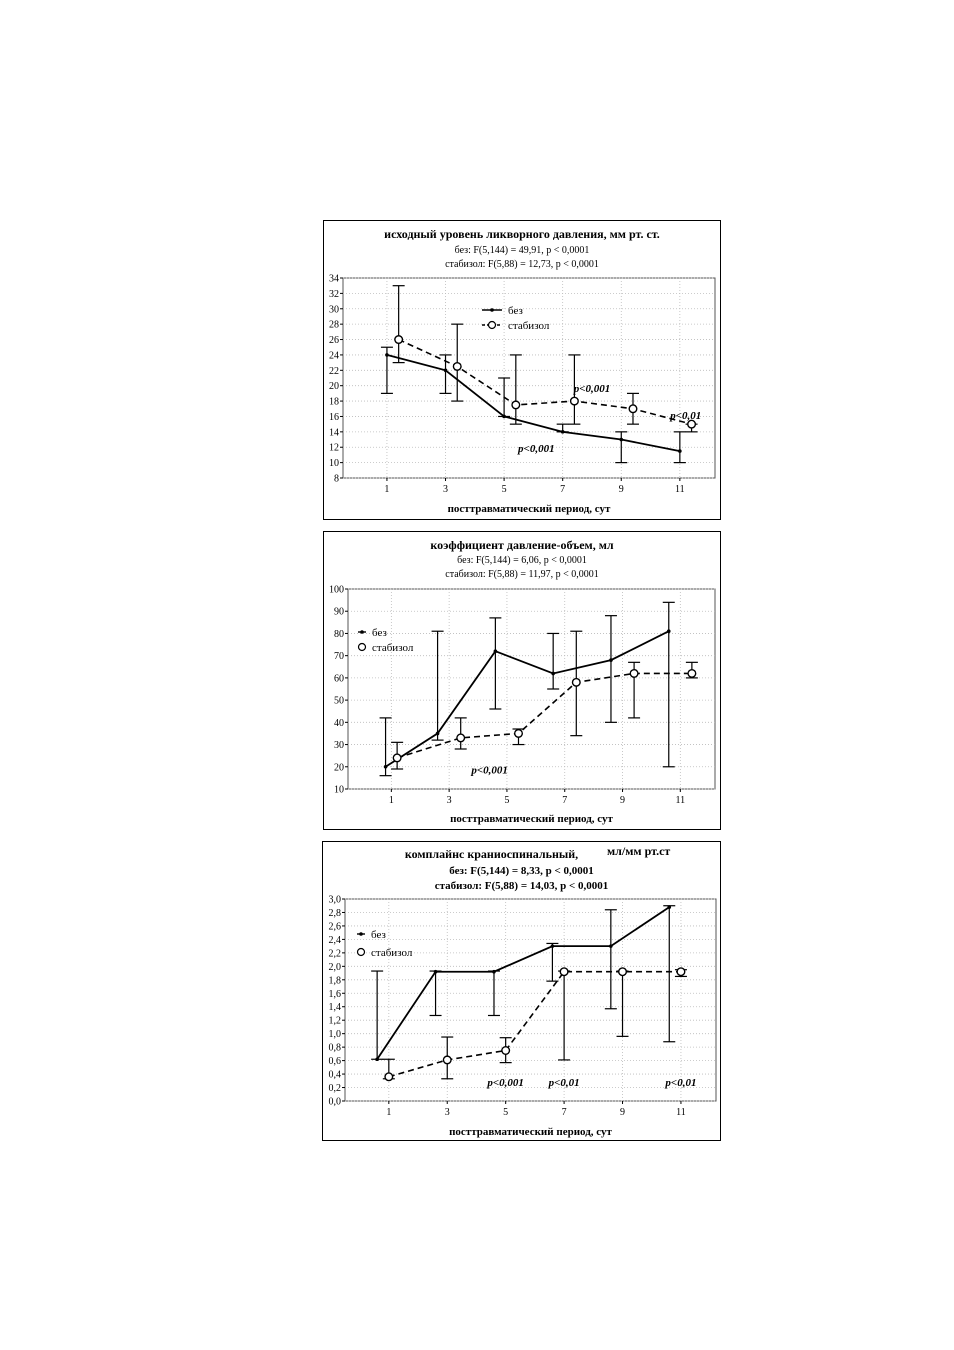 The height and width of the screenshot is (1350, 954). Describe the element at coordinates (334, 279) in the screenshot. I see `y-tick-label: 34` at that location.